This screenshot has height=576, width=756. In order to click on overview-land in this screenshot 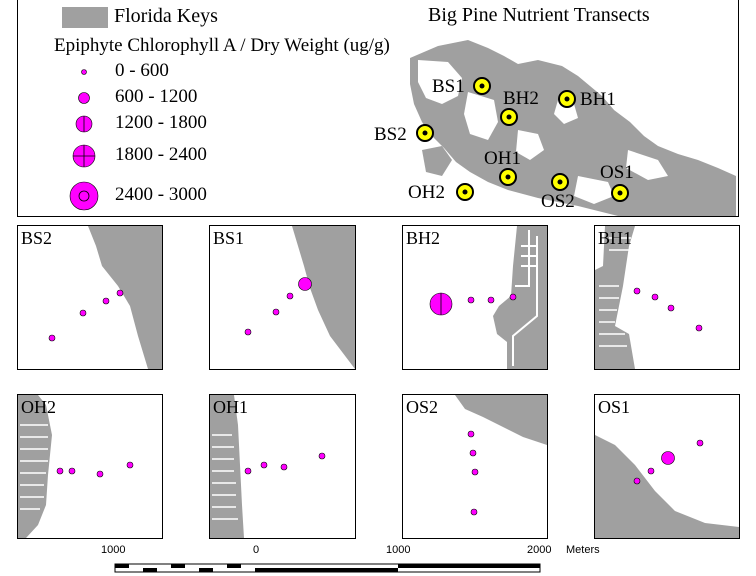, I will do `click(573, 128)`.